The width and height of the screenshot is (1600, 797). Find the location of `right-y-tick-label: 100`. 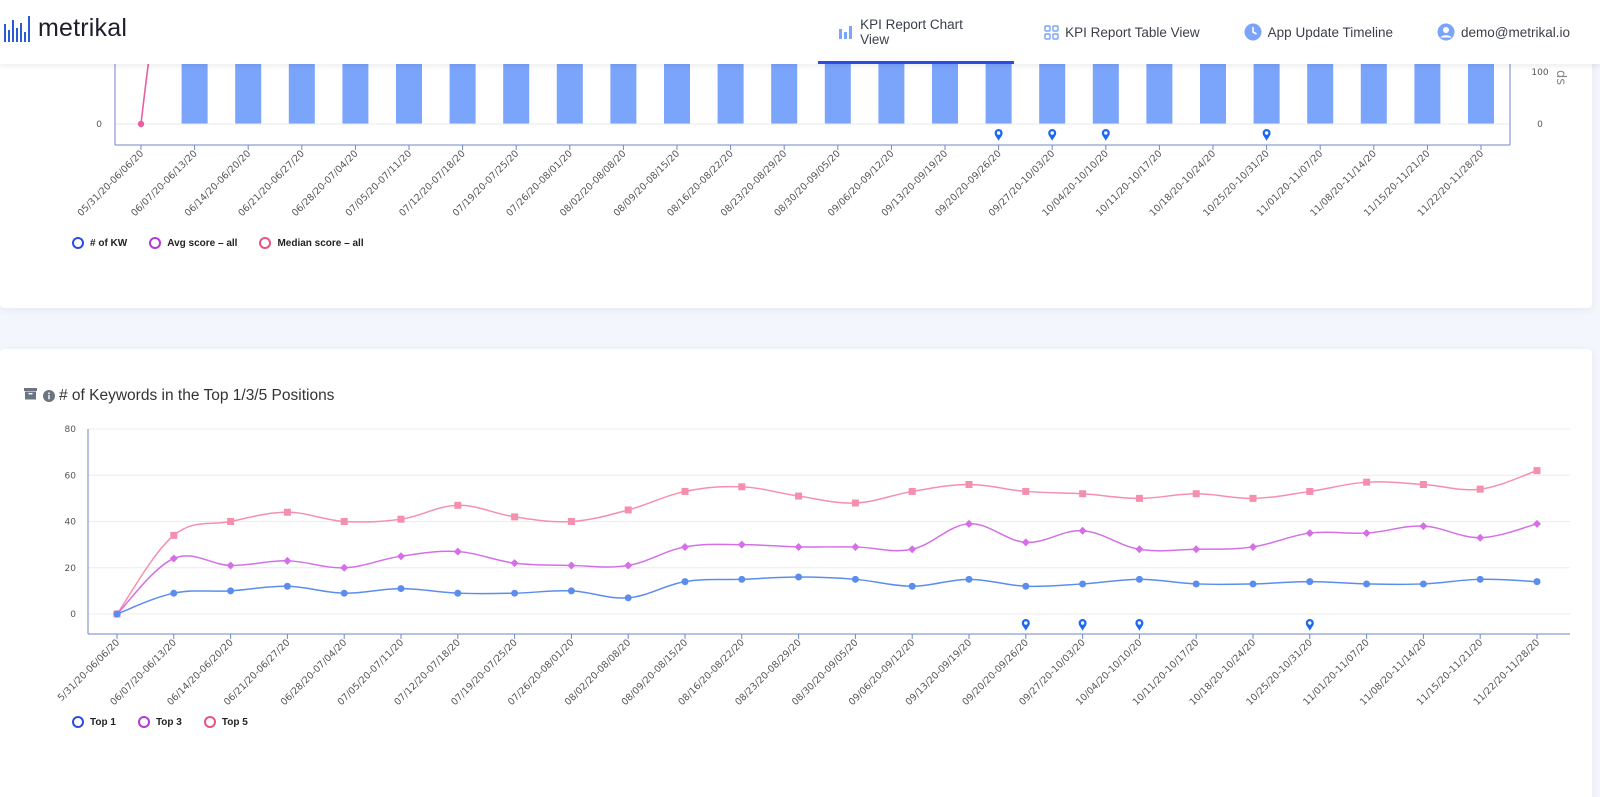

right-y-tick-label: 100 is located at coordinates (1539, 73).